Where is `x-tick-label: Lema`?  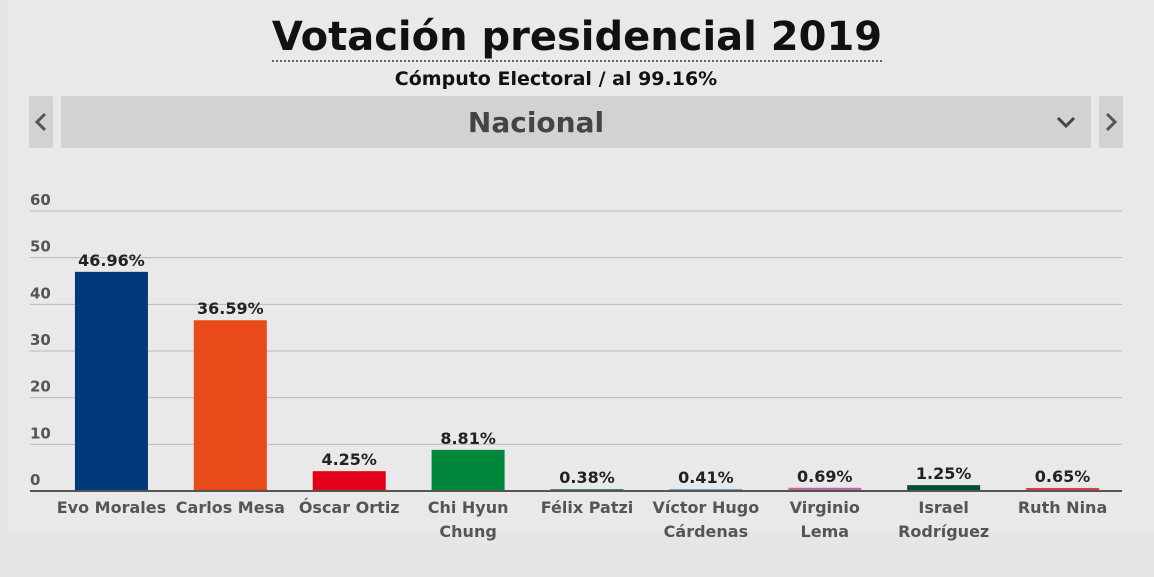
x-tick-label: Lema is located at coordinates (825, 531).